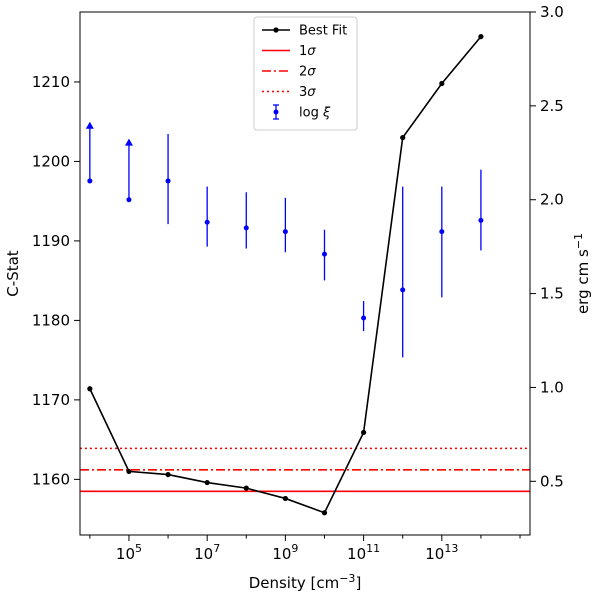  What do you see at coordinates (307, 92) in the screenshot?
I see `legend-label: 3σ` at bounding box center [307, 92].